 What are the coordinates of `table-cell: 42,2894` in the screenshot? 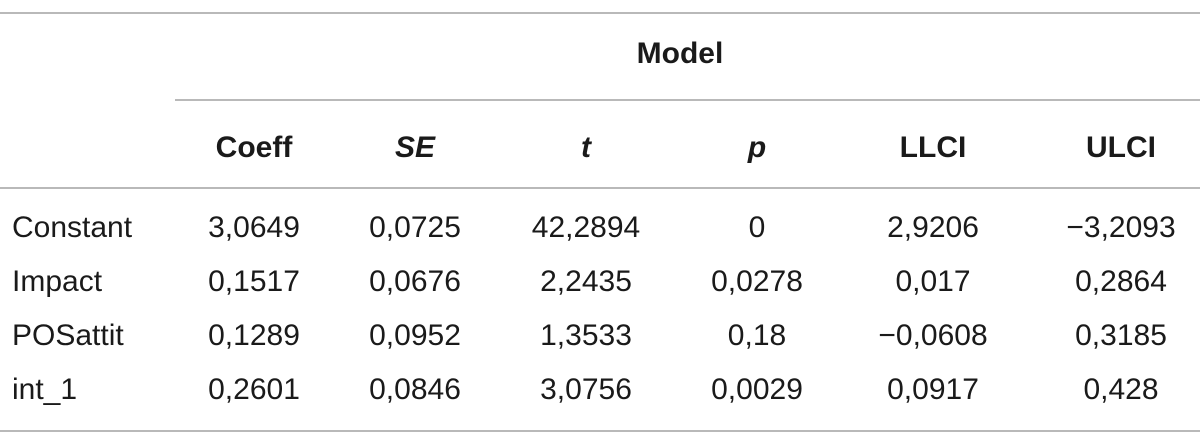 It's located at (586, 227).